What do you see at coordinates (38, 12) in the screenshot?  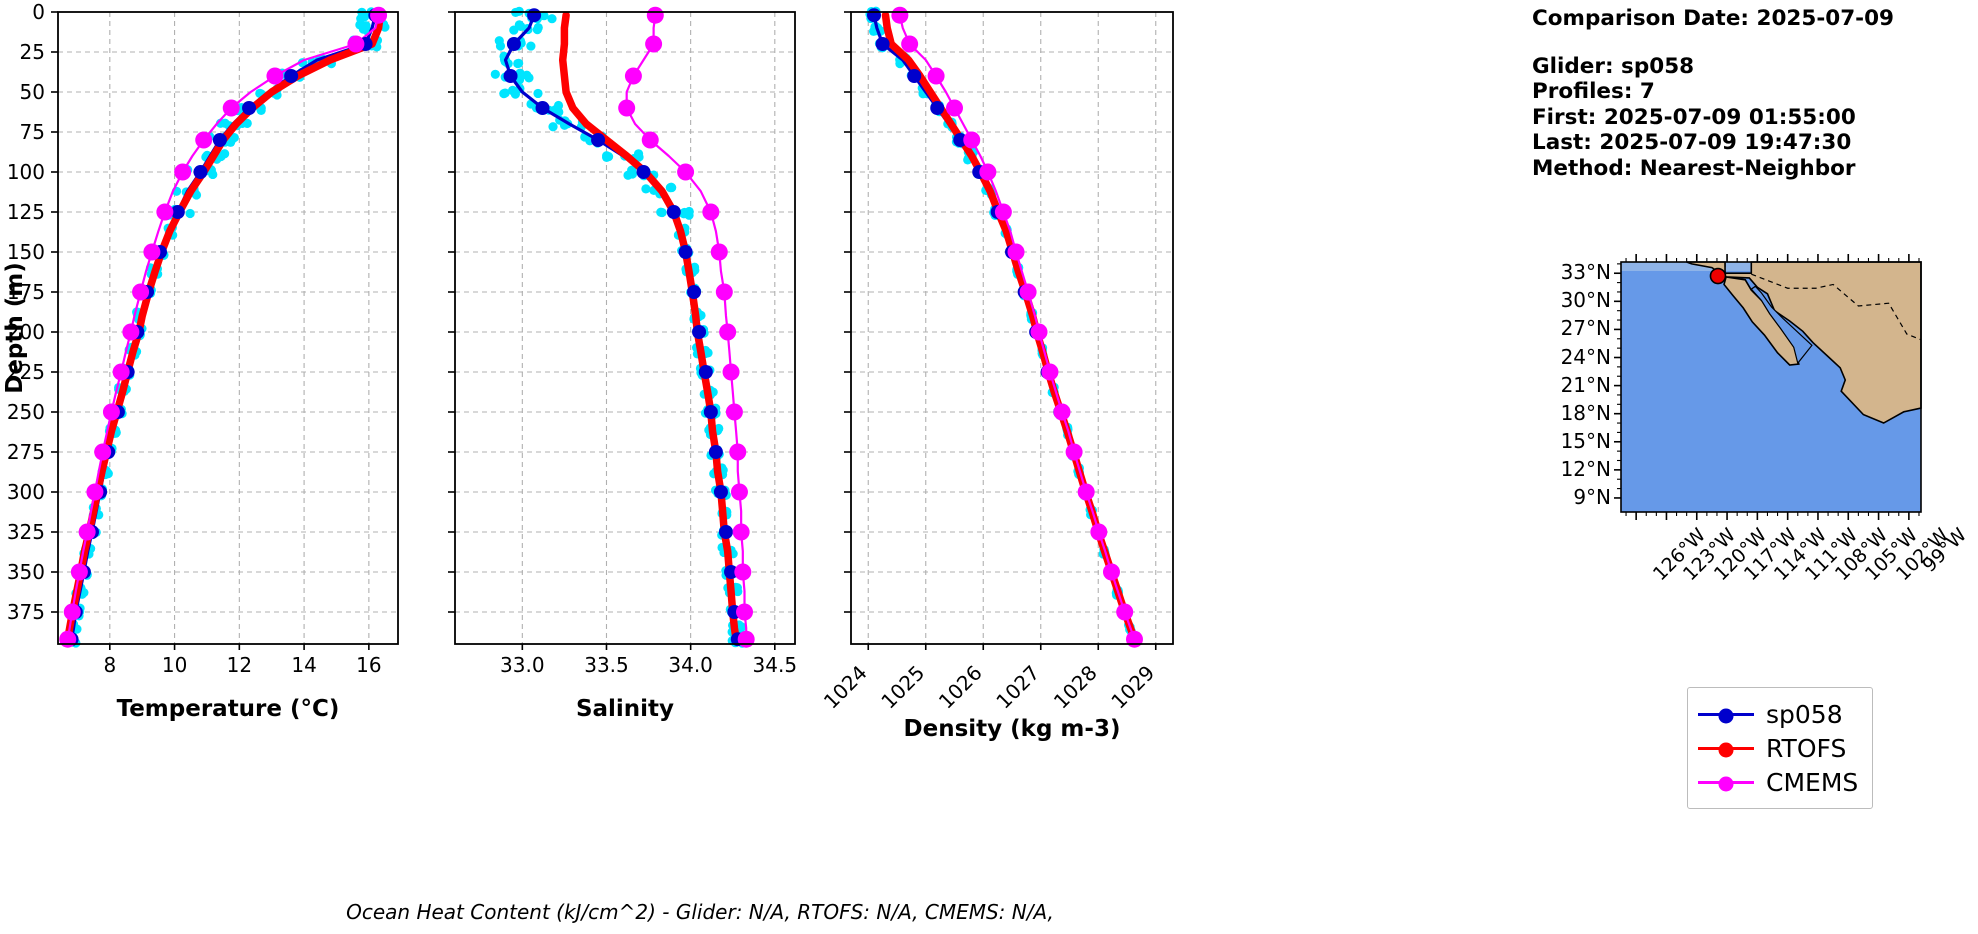 I see `depth-tick-label: 0` at bounding box center [38, 12].